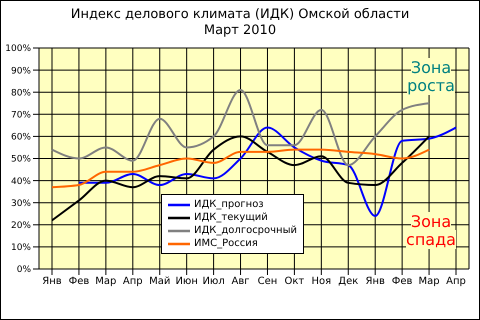  What do you see at coordinates (21, 93) in the screenshot?
I see `y-tick-label: 80%` at bounding box center [21, 93].